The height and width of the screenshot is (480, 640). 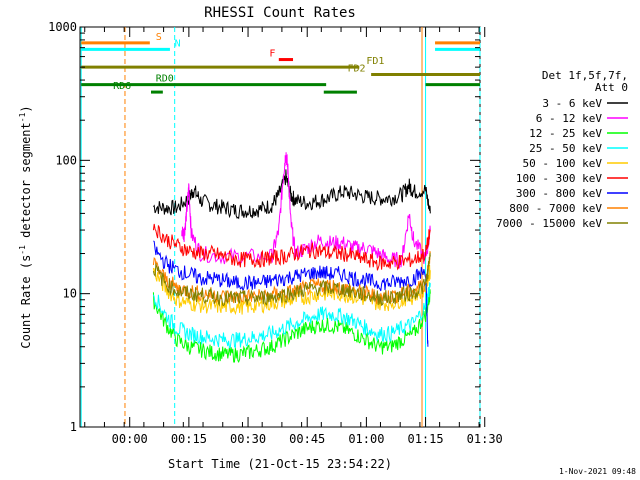 What do you see at coordinates (272, 54) in the screenshot?
I see `flag-label: F` at bounding box center [272, 54].